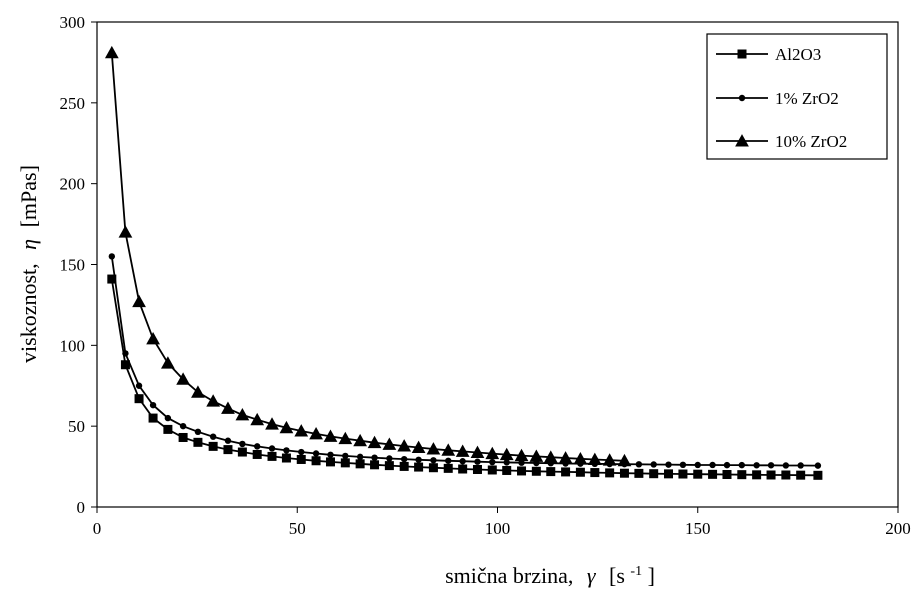 The height and width of the screenshot is (590, 917). Describe the element at coordinates (698, 528) in the screenshot. I see `x-tick-label-3: 150` at that location.